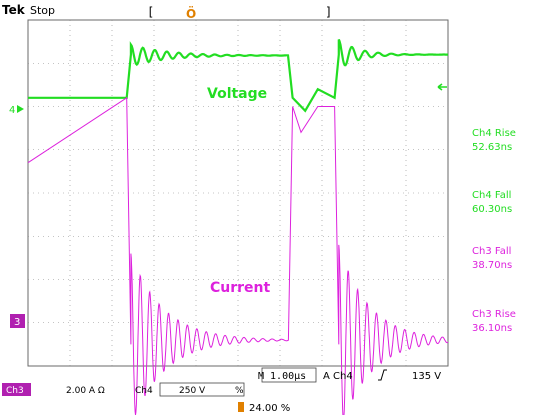  I want to click on voltage-label: Voltage, so click(237, 94).